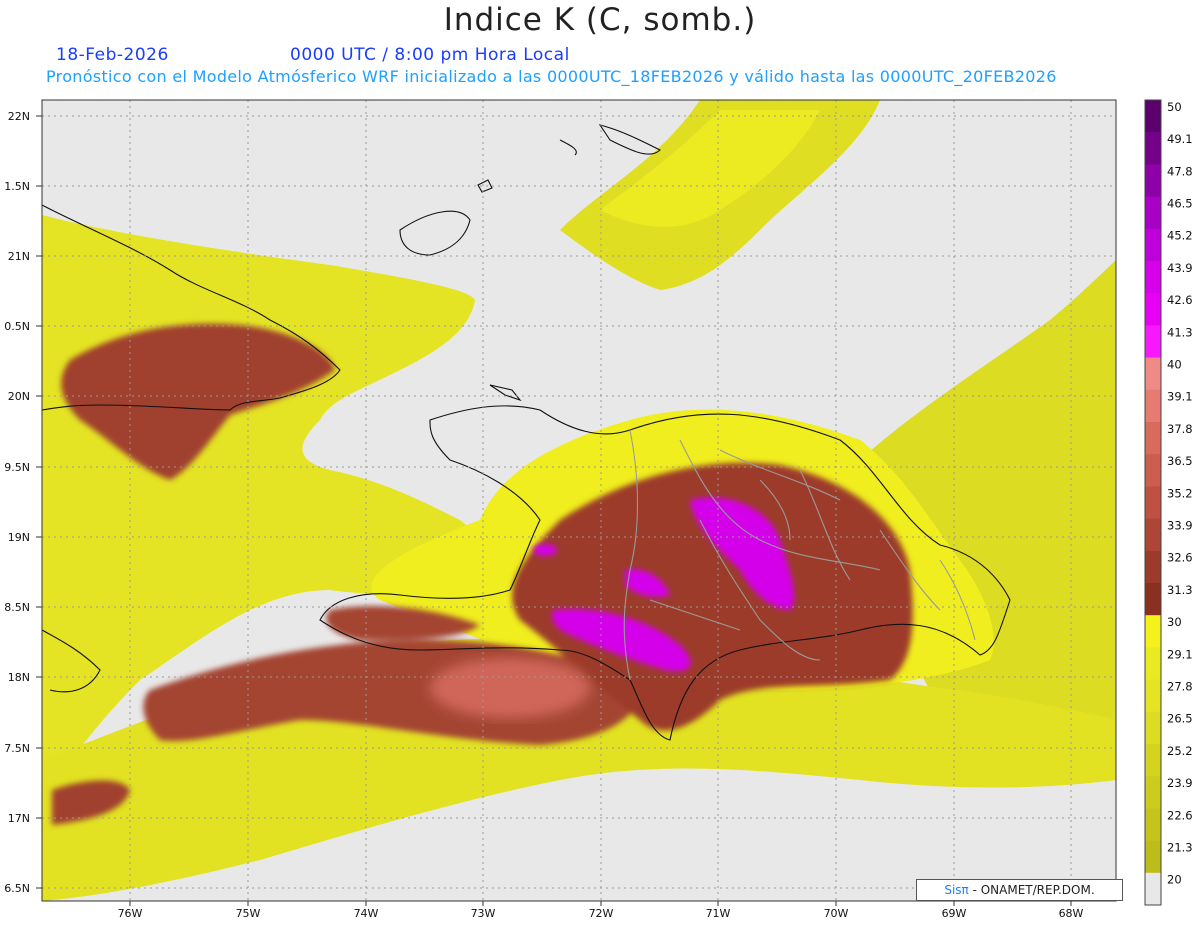  I want to click on credit-logo: Sisπ, so click(956, 890).